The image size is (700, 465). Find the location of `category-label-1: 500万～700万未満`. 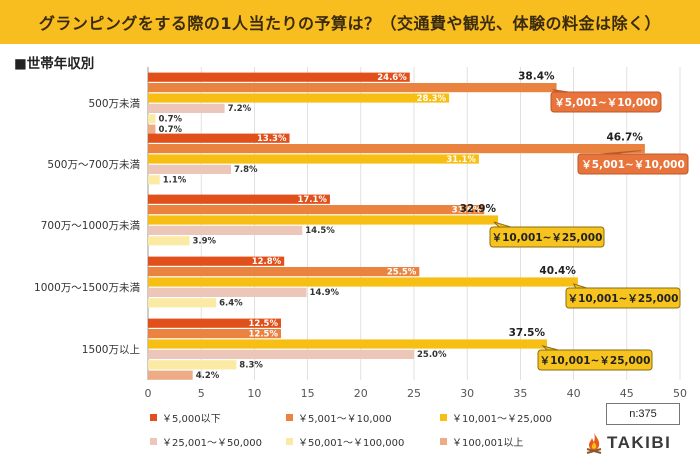

category-label-1: 500万～700万未満 is located at coordinates (93, 165).